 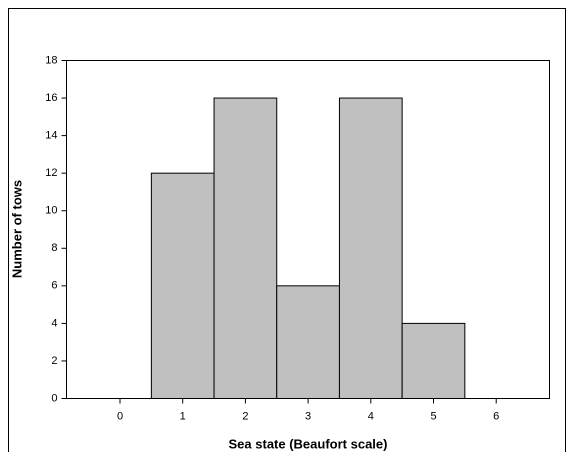 What do you see at coordinates (371, 416) in the screenshot?
I see `x-tick-label: 4` at bounding box center [371, 416].